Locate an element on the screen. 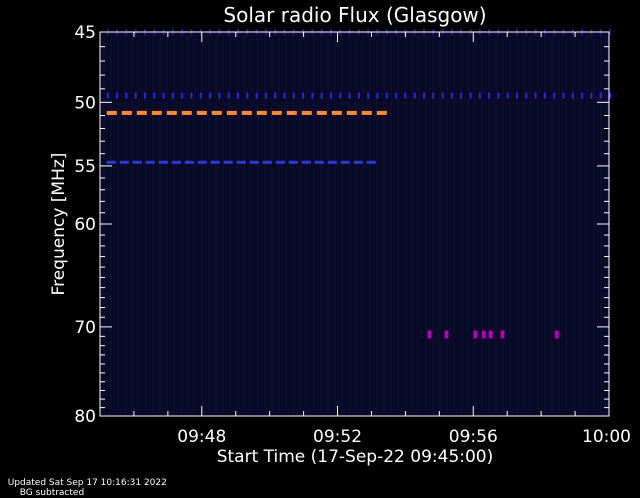  background-note: BG subtracted is located at coordinates (52, 493).